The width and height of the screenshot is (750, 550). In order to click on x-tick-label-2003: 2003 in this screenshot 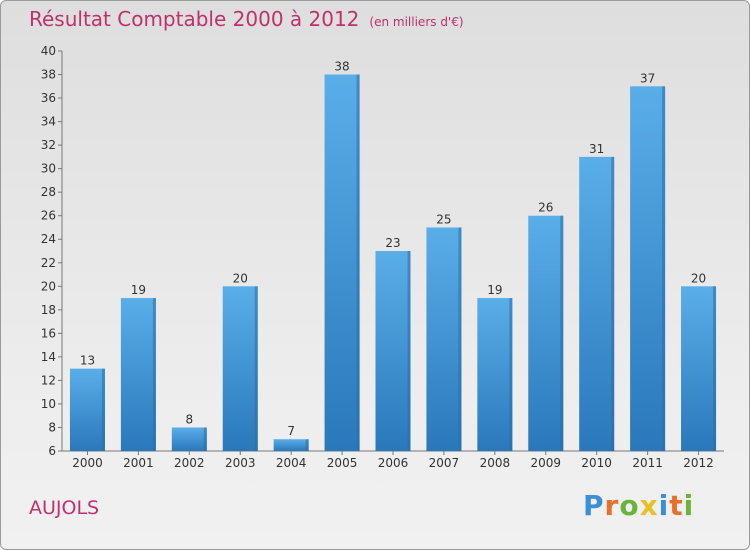, I will do `click(240, 463)`.